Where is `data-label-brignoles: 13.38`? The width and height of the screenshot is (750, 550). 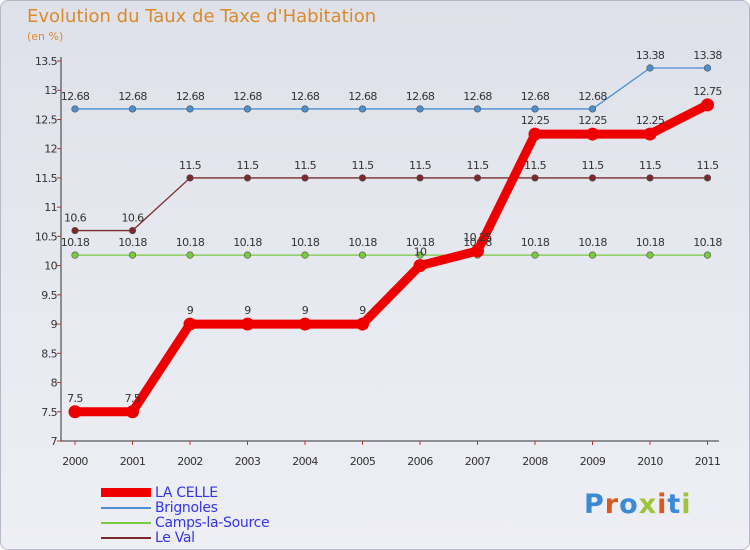
data-label-brignoles: 13.38 is located at coordinates (707, 55).